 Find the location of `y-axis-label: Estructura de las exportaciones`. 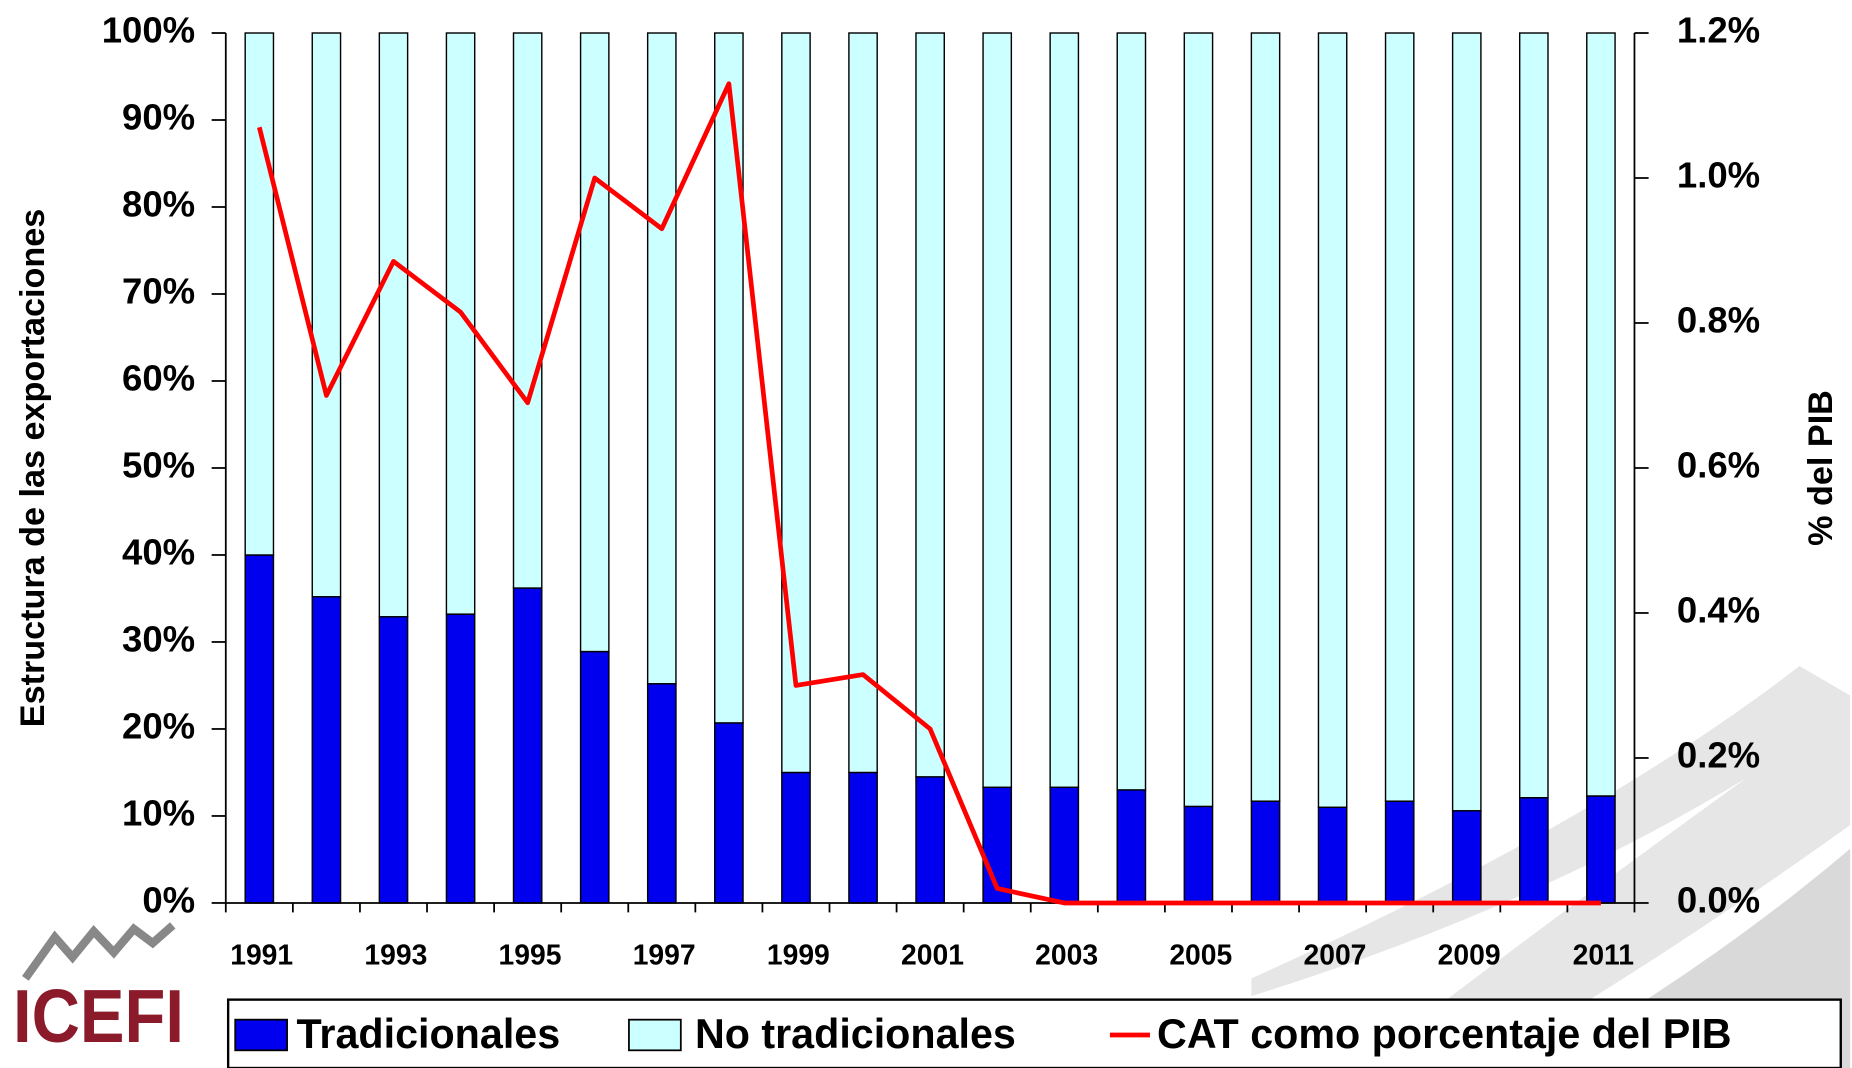

y-axis-label: Estructura de las exportaciones is located at coordinates (33, 468).